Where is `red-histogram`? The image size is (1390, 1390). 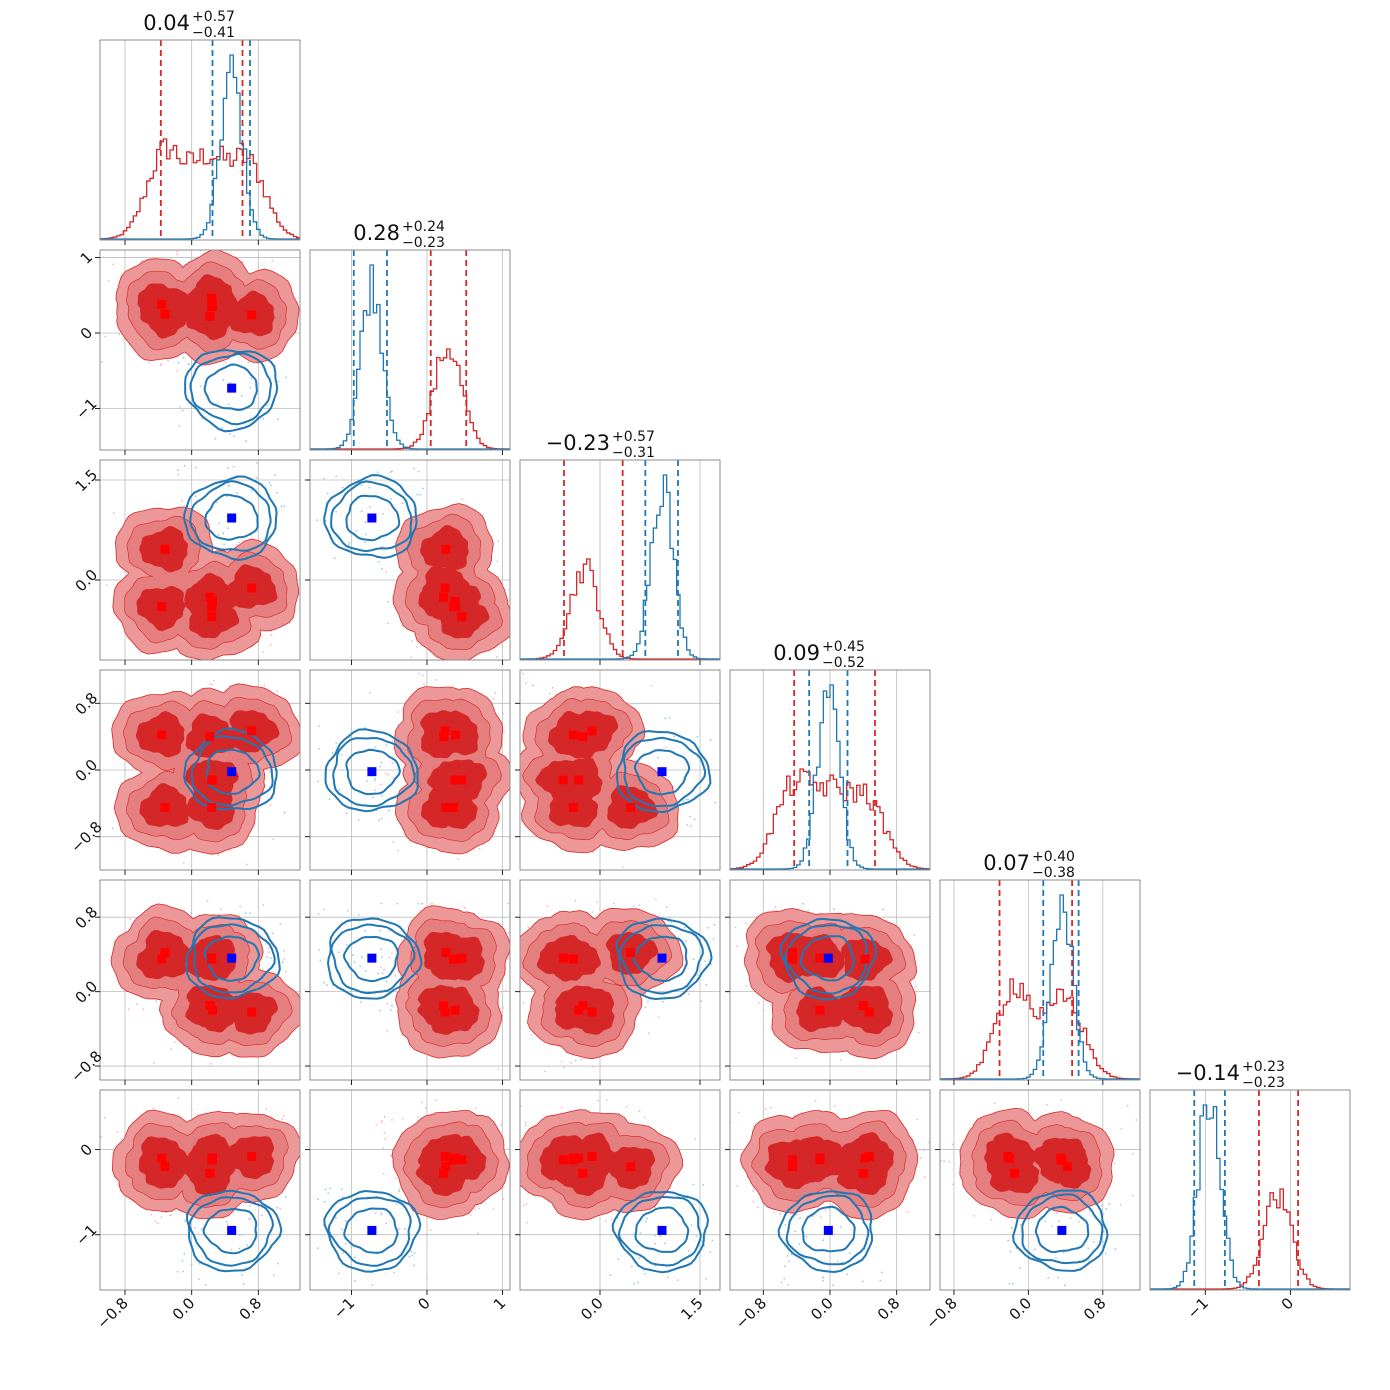
red-histogram is located at coordinates (830, 819).